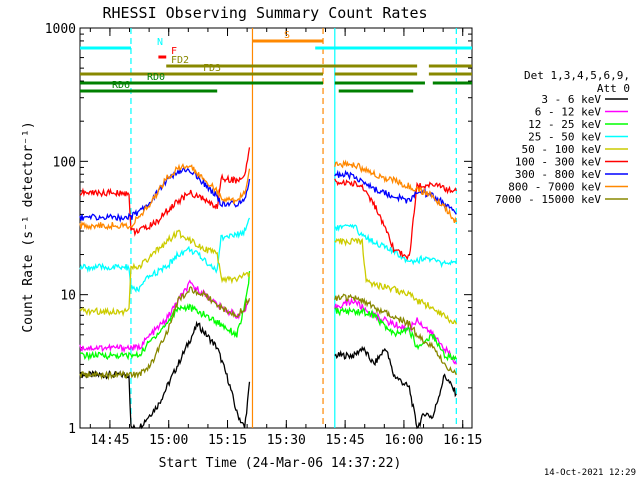 The height and width of the screenshot is (480, 640). What do you see at coordinates (562, 149) in the screenshot?
I see `legend-entry-label: 50 - 100 keV` at bounding box center [562, 149].